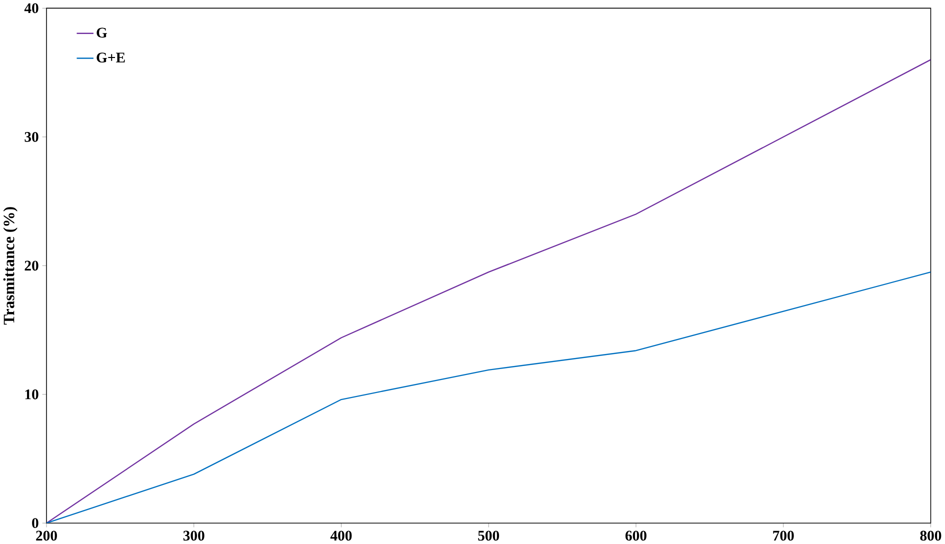  I want to click on x-tick-label: 500, so click(489, 535).